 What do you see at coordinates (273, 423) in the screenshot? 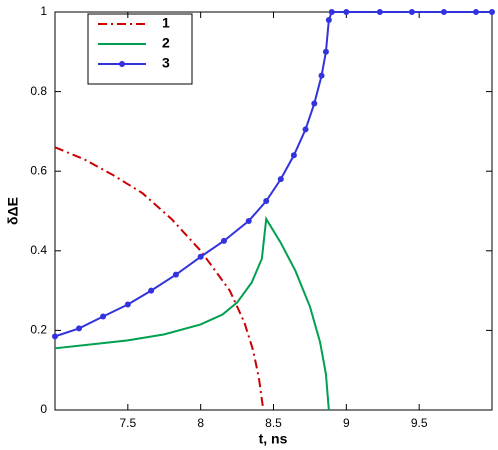
I see `x-tick-label: 8.5` at bounding box center [273, 423].